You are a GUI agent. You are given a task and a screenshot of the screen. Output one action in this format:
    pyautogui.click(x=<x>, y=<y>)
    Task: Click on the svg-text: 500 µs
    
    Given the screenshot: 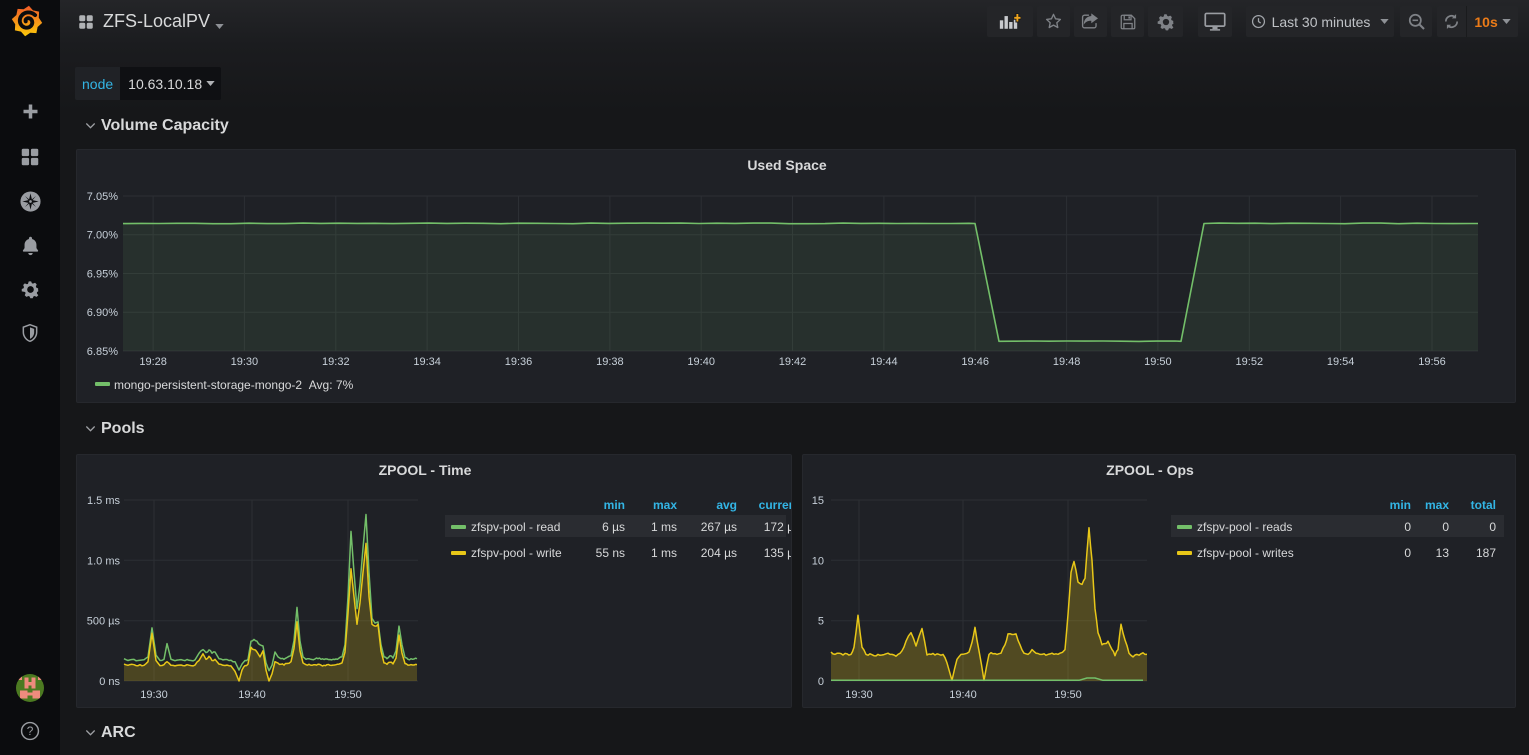 What is the action you would take?
    pyautogui.click(x=104, y=622)
    